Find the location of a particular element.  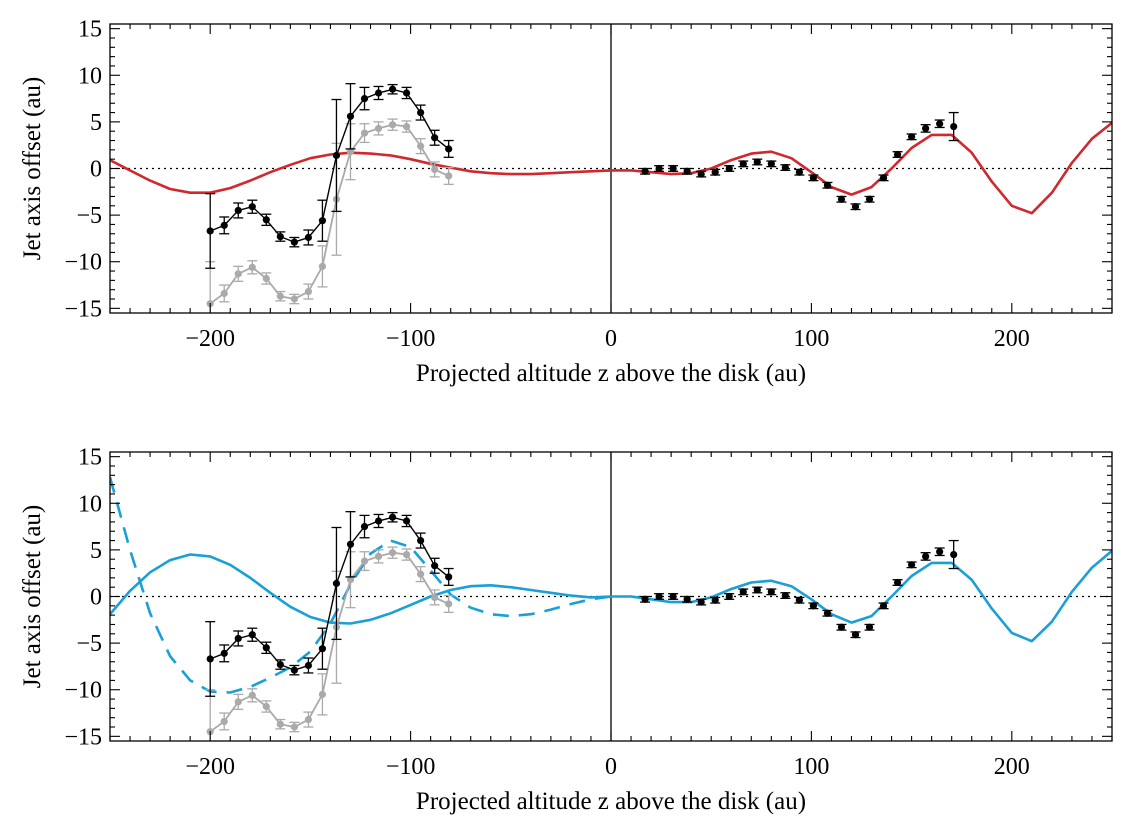

model-curve-blue-dashed is located at coordinates (361, 585).